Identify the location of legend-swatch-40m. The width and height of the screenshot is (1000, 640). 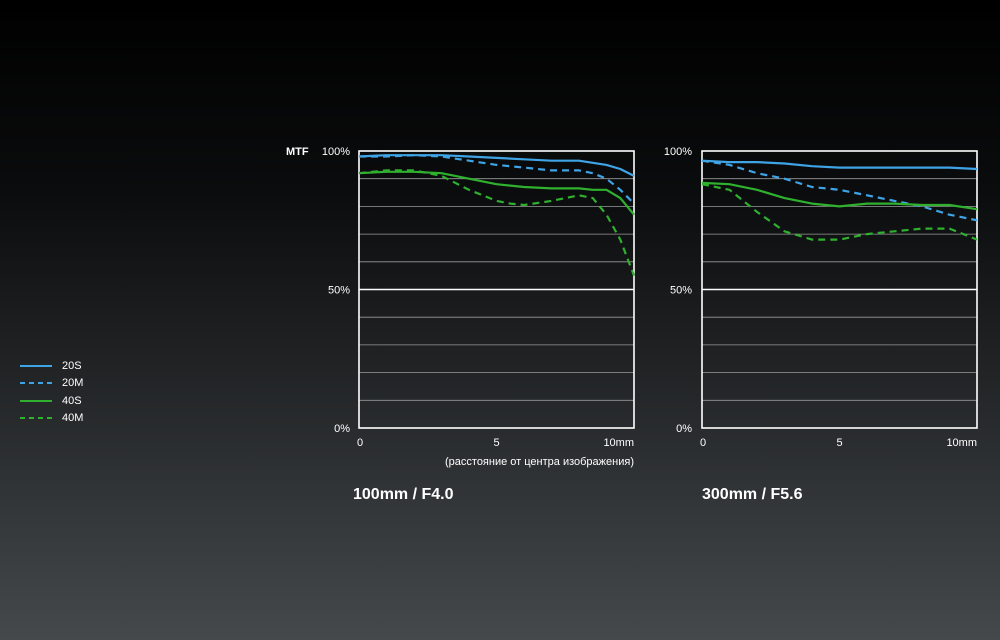
(36, 418).